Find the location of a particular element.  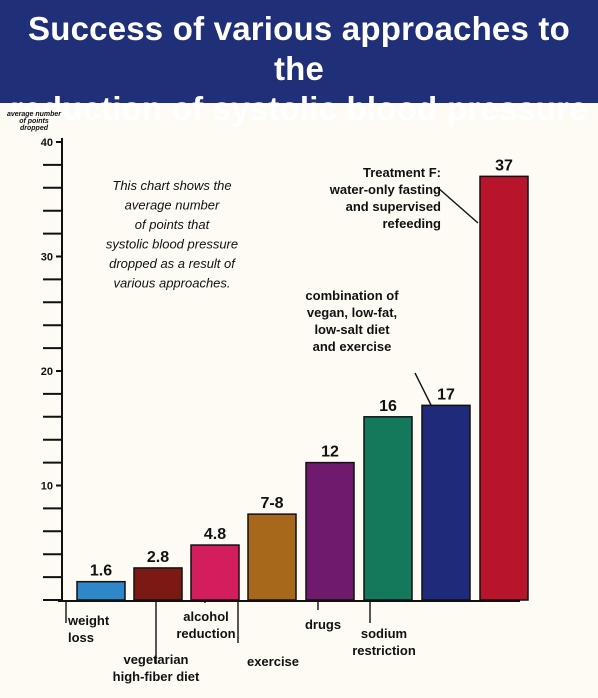

category-label-line: alcohol is located at coordinates (206, 616).